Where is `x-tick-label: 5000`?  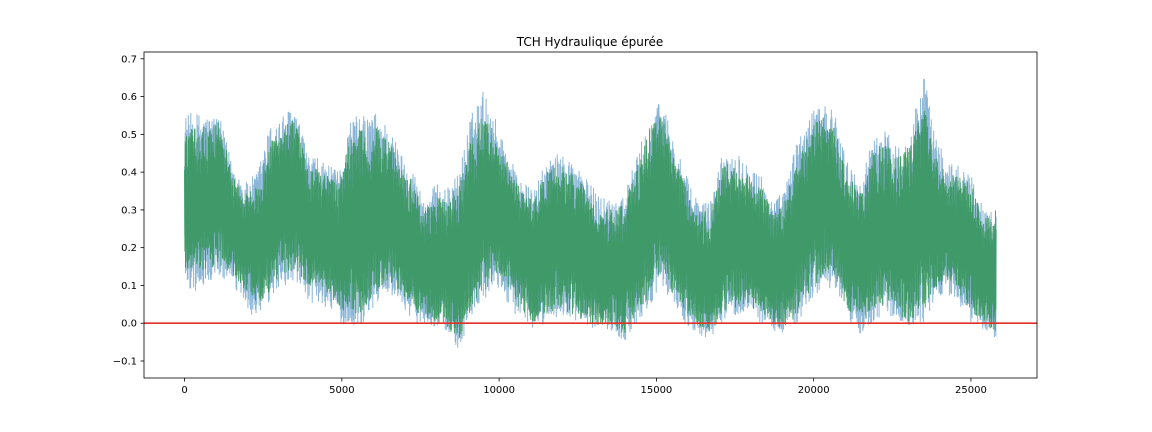
x-tick-label: 5000 is located at coordinates (341, 390).